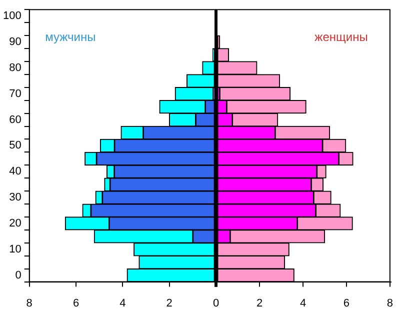 The width and height of the screenshot is (414, 320). I want to click on y-tick-label: 50, so click(15, 146).